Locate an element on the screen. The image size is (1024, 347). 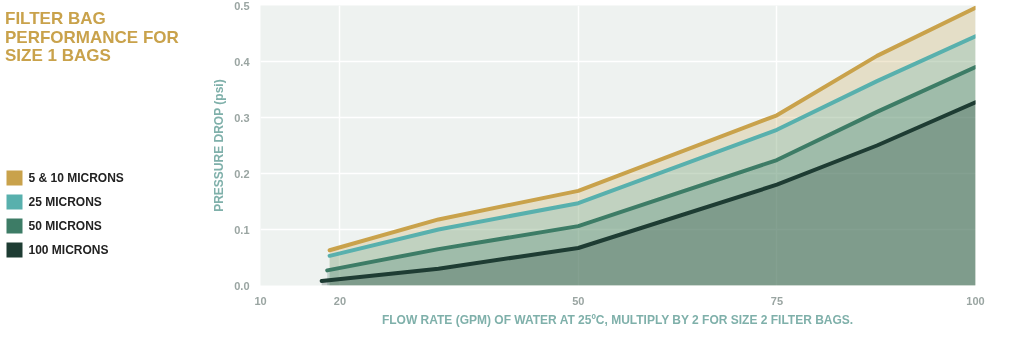
legend-label: 25 MICRONS is located at coordinates (65, 202).